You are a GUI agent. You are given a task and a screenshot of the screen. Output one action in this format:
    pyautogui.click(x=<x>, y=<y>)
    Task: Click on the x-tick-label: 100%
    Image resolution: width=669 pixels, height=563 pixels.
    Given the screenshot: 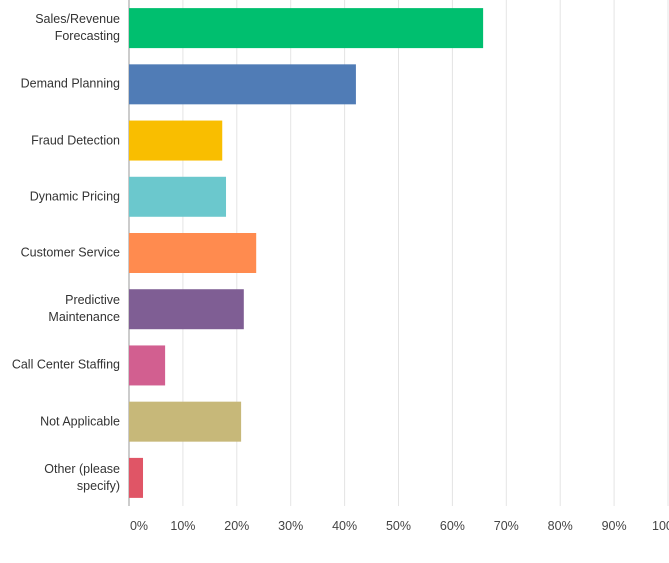 What is the action you would take?
    pyautogui.click(x=660, y=526)
    